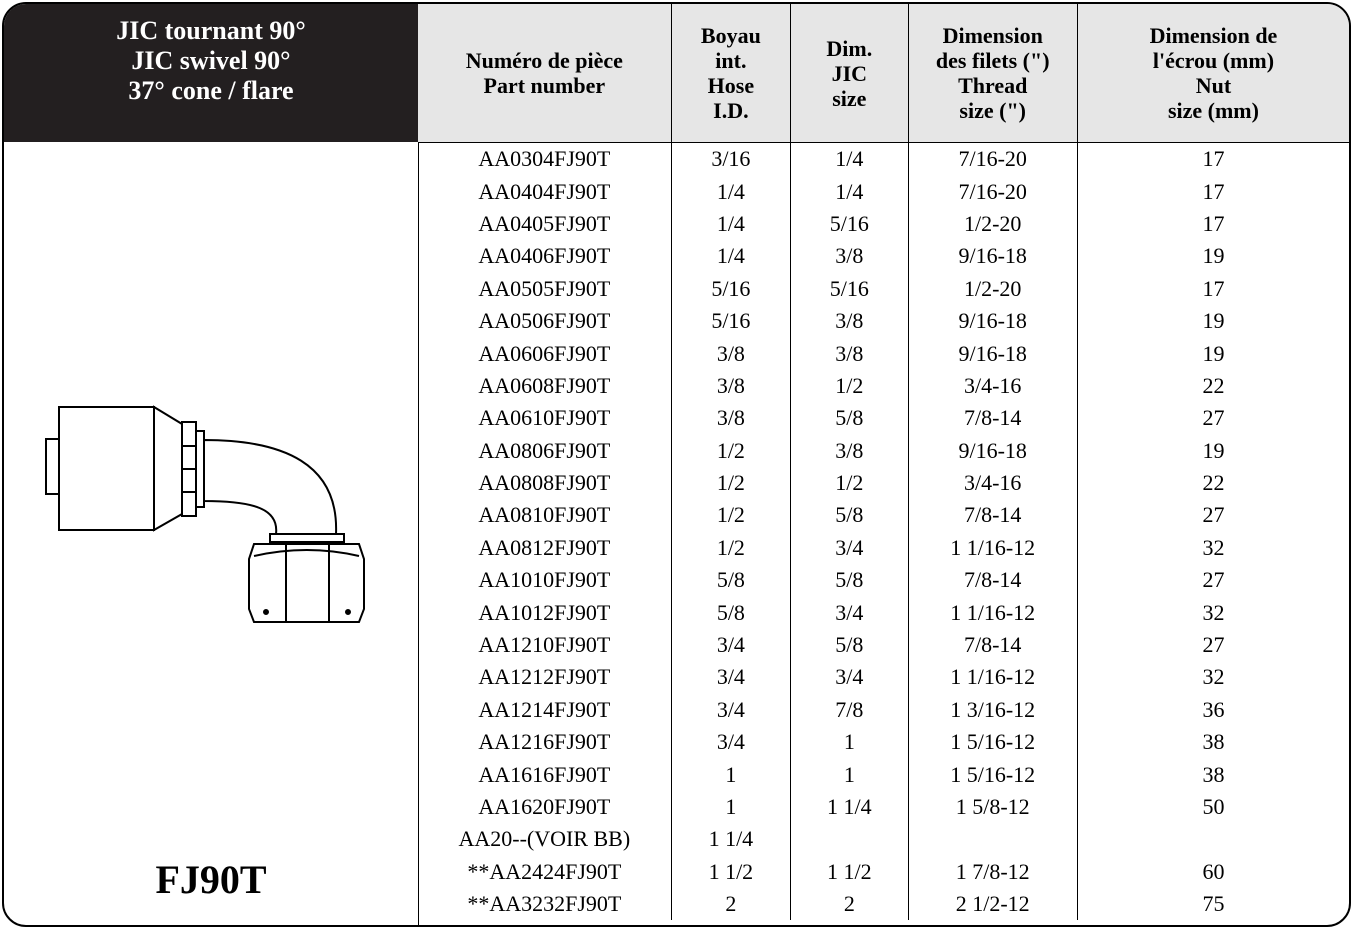 The height and width of the screenshot is (927, 1357). I want to click on table-cell: AA1214FJ90T, so click(544, 709).